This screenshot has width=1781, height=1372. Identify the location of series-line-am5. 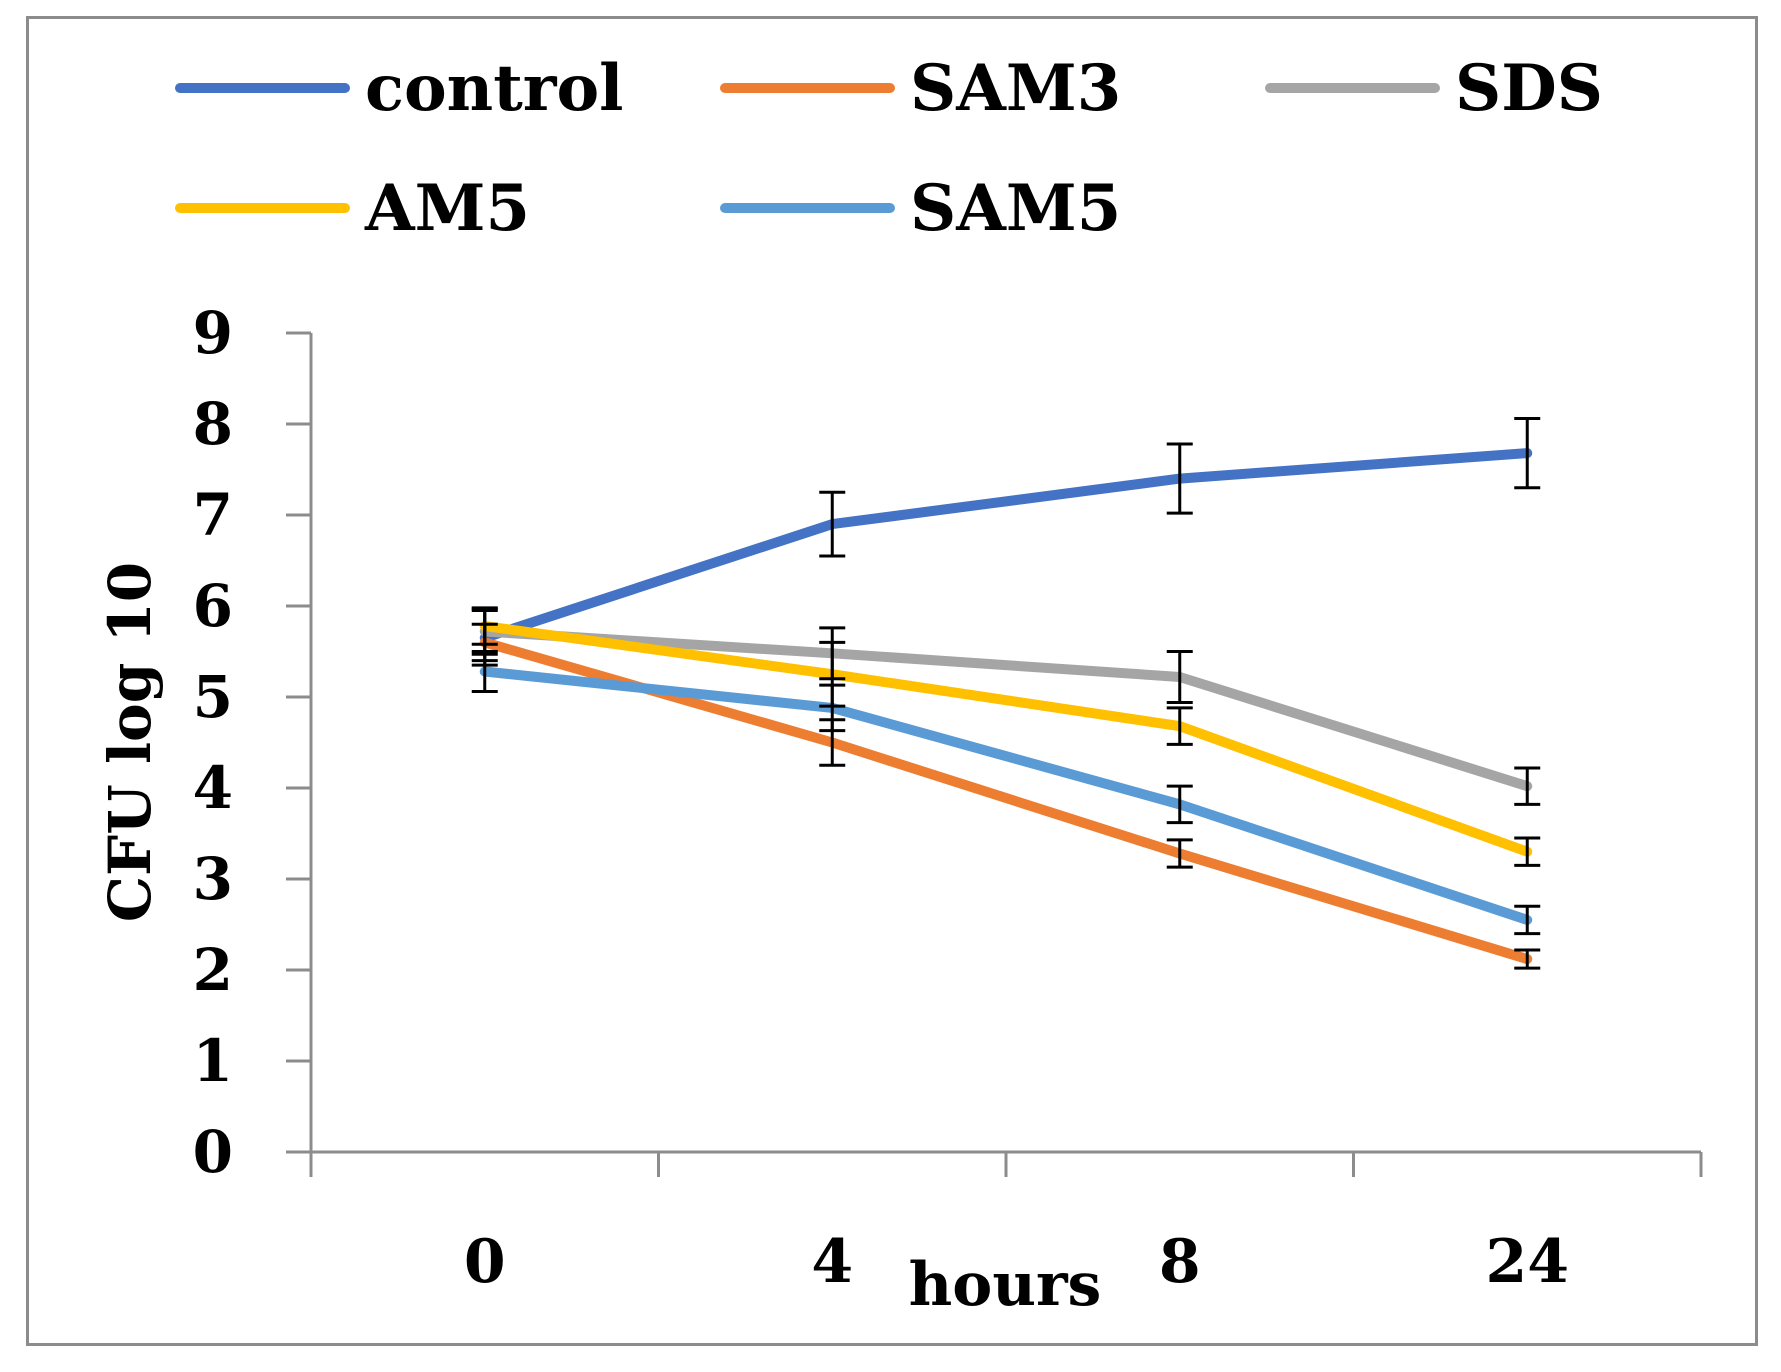
(1006, 739).